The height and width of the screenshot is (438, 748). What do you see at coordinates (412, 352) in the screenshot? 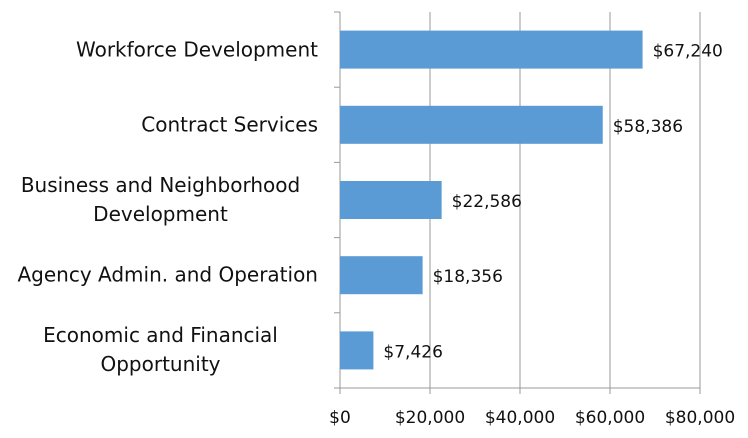
I see `value-label: $7,426` at bounding box center [412, 352].